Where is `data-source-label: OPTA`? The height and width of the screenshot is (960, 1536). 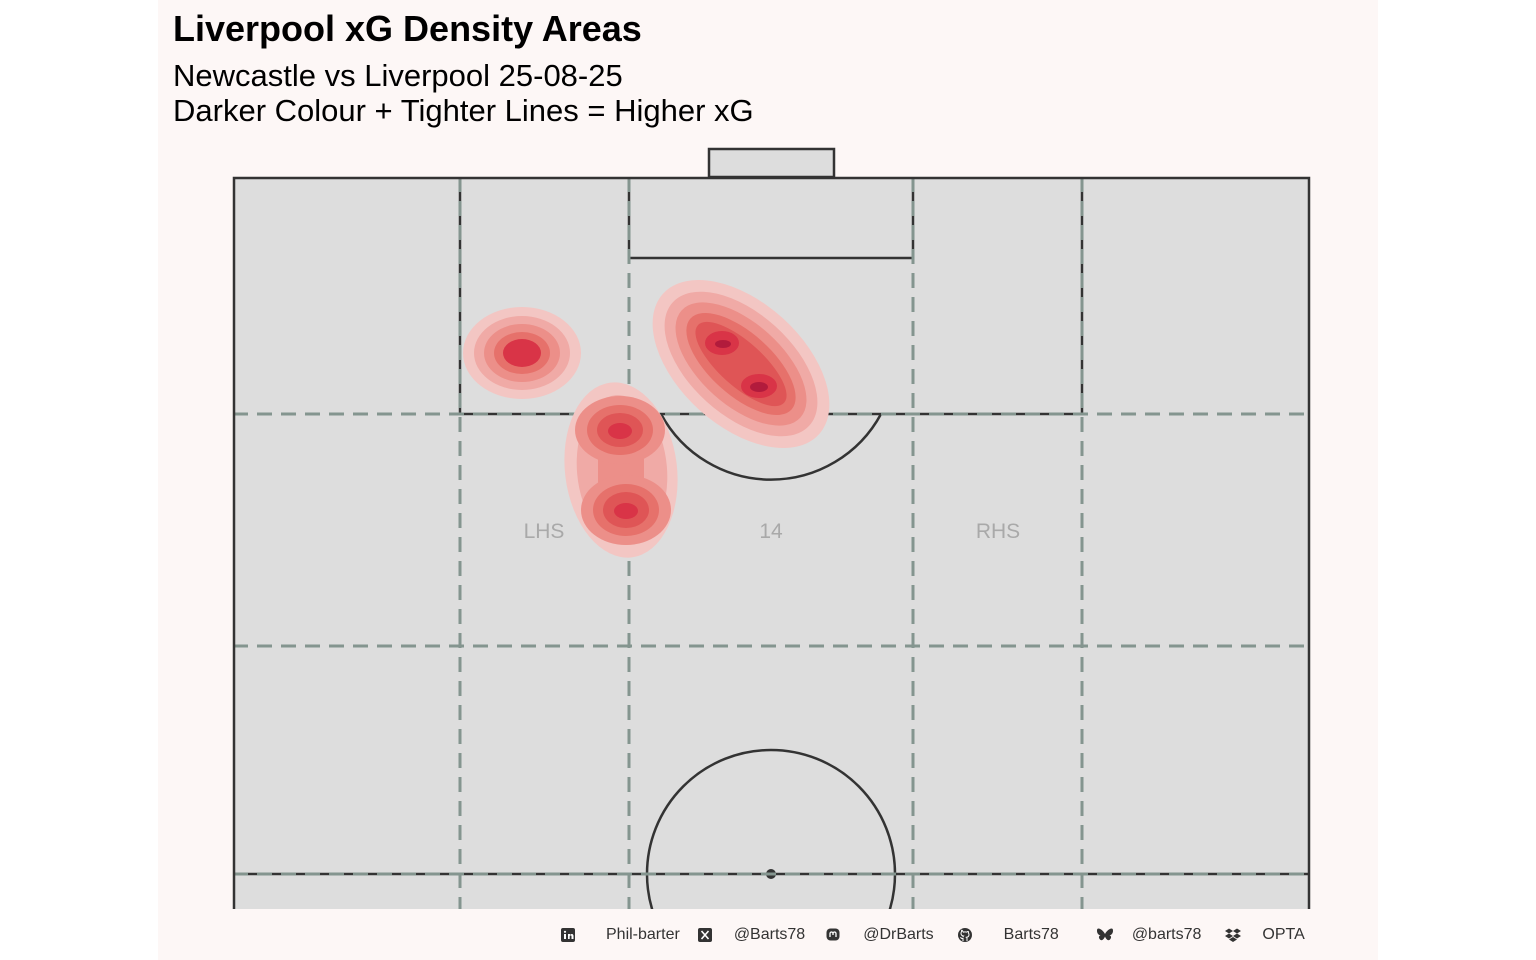 data-source-label: OPTA is located at coordinates (1283, 934).